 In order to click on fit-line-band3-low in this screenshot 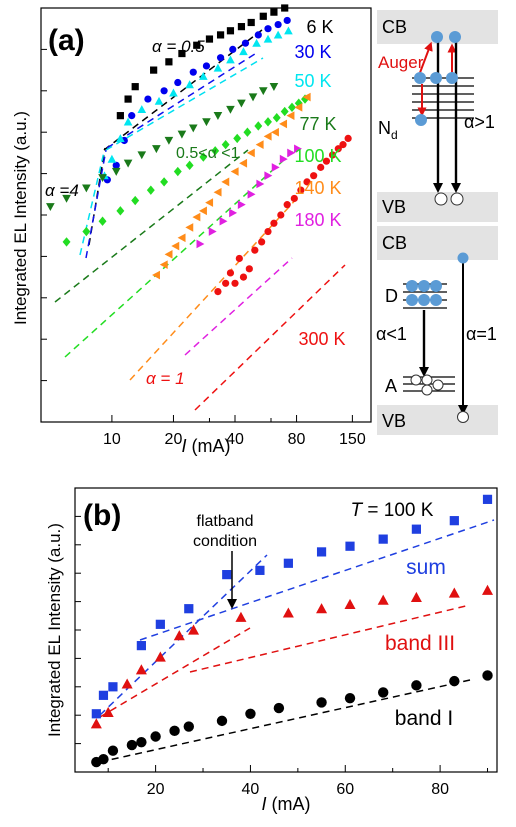, I will do `click(175, 672)`.